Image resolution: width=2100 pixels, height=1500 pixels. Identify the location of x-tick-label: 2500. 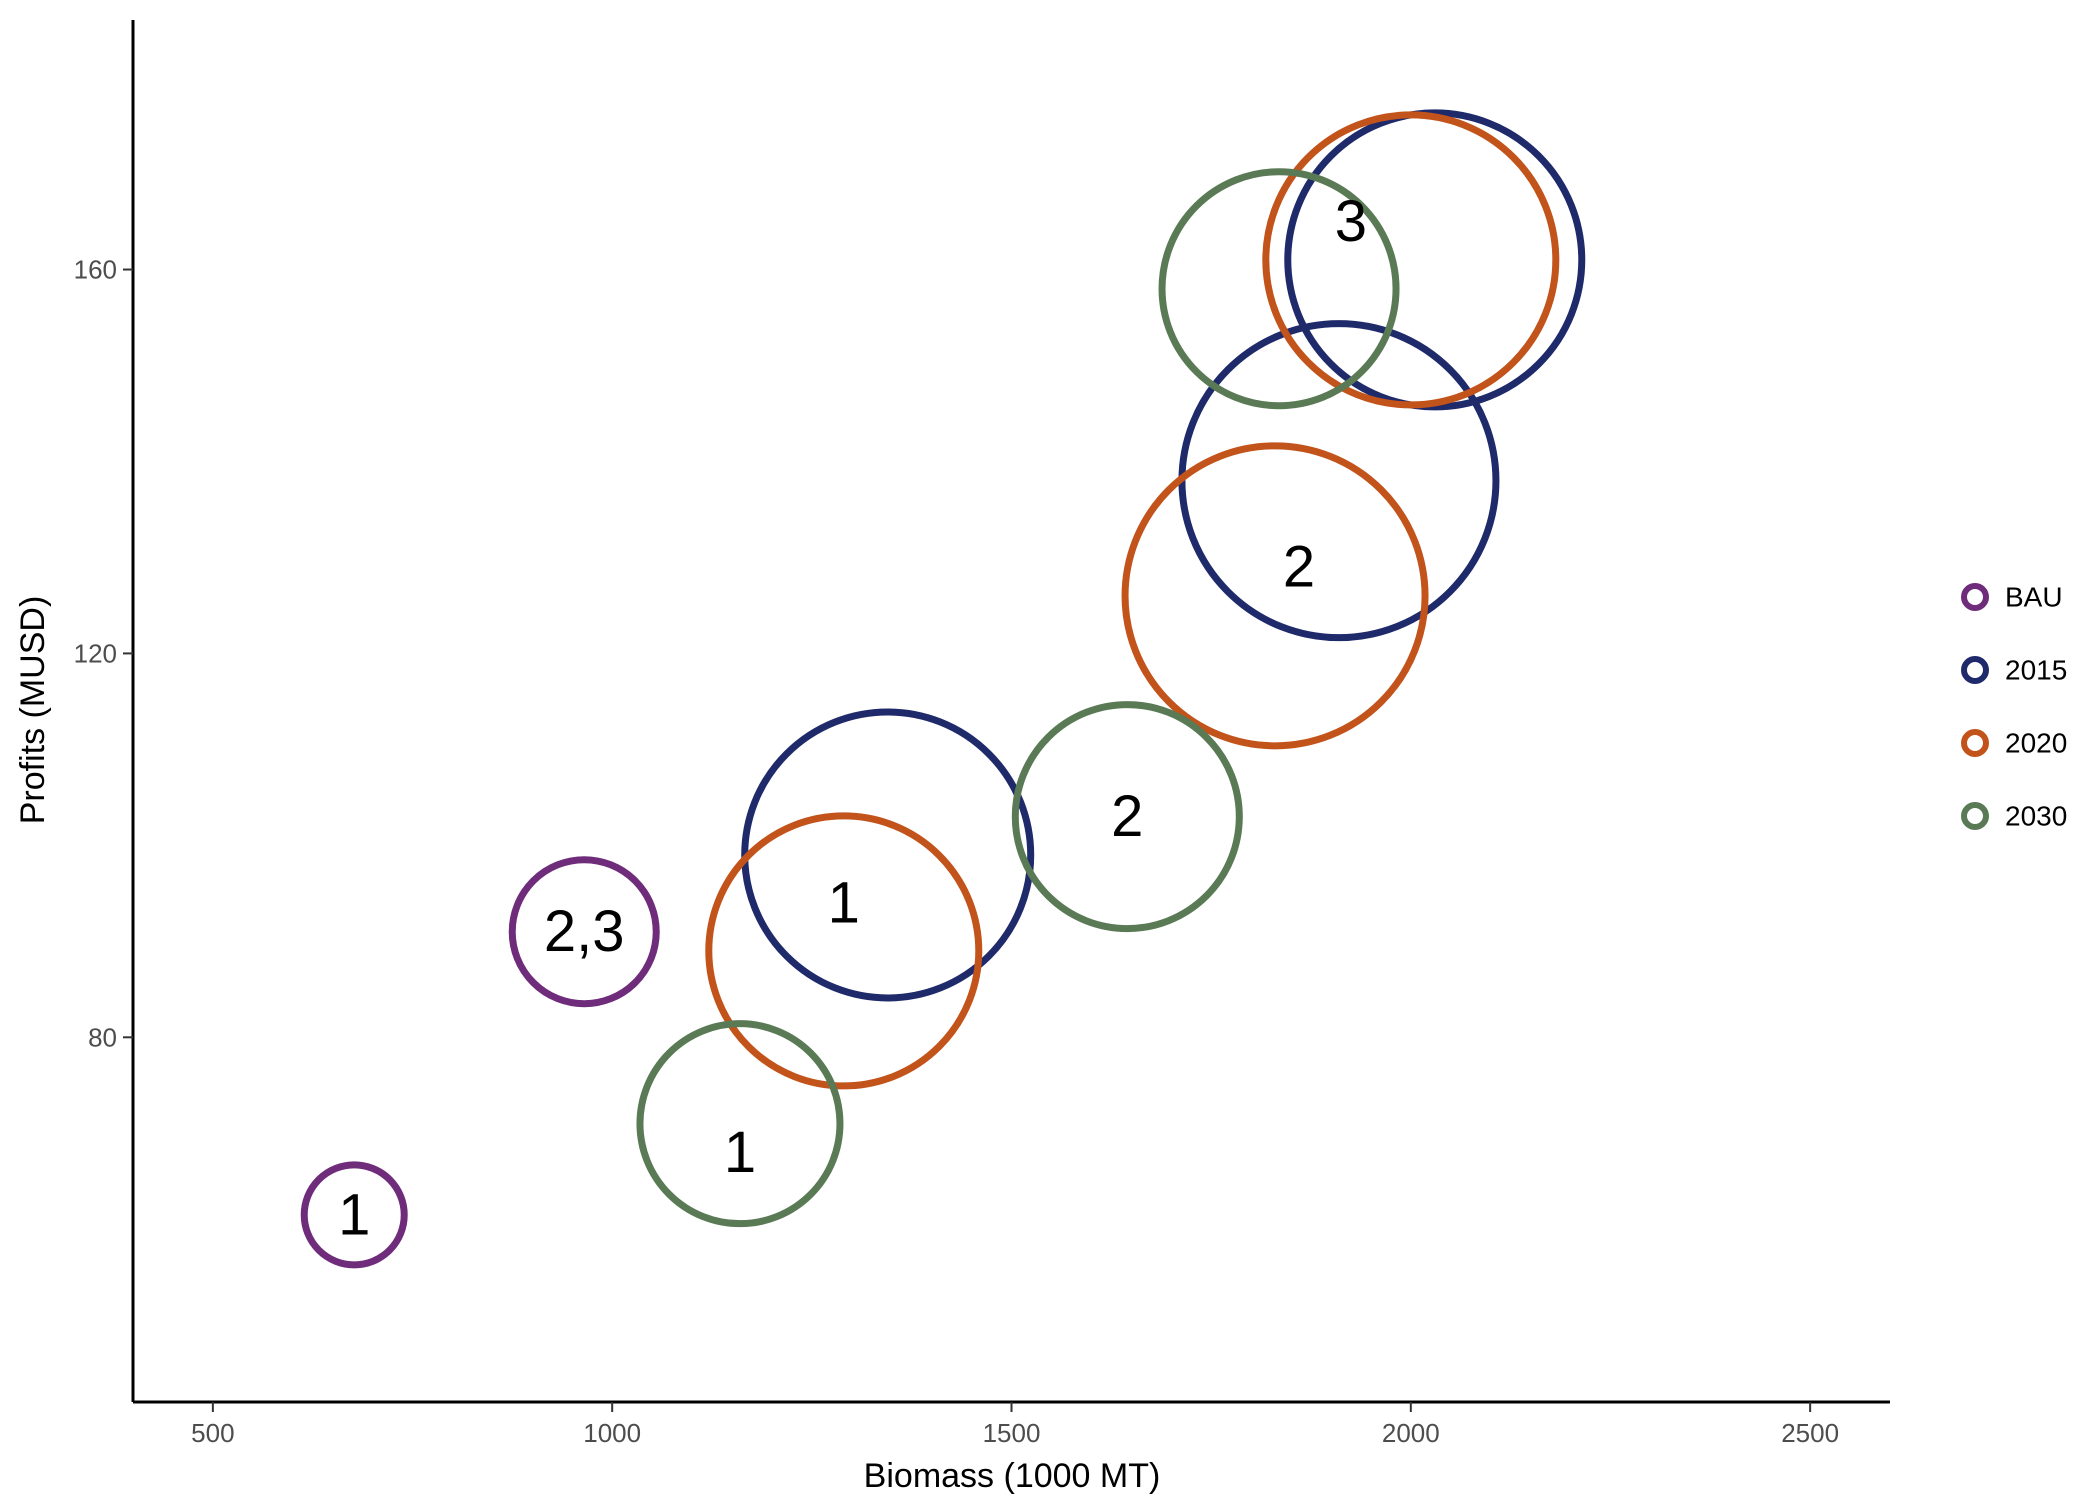
(1810, 1433).